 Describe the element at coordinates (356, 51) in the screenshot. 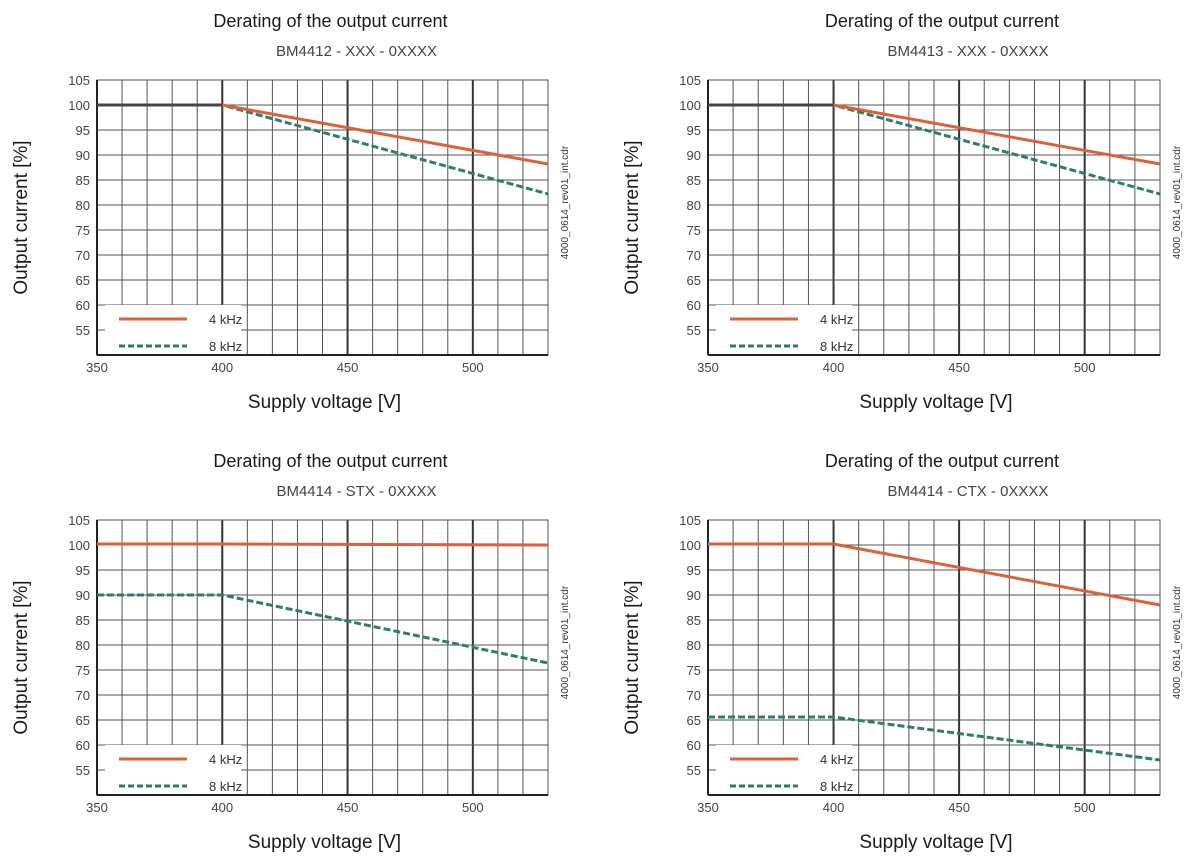

I see `chart-subtitle: BM4412 - XXX - 0XXXX` at that location.